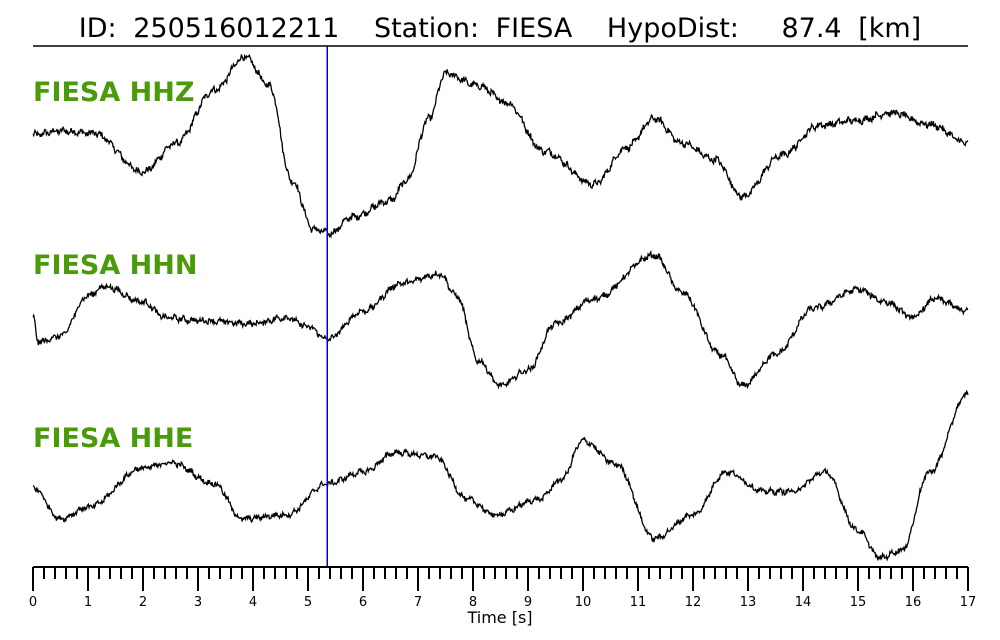  Describe the element at coordinates (198, 602) in the screenshot. I see `x-tick-label: 3` at that location.